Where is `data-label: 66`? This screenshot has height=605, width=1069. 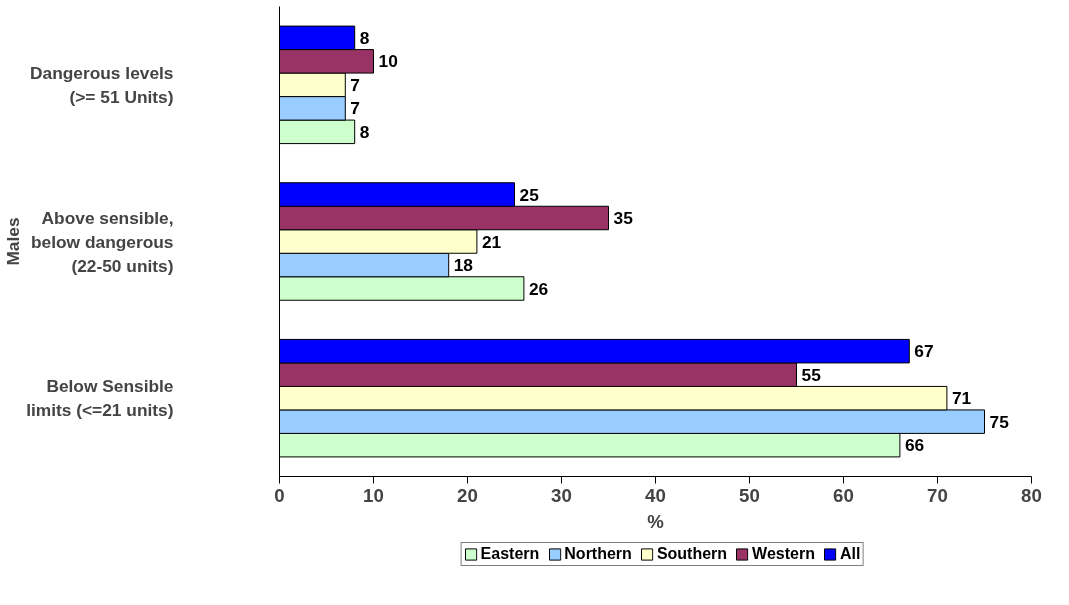 data-label: 66 is located at coordinates (914, 445).